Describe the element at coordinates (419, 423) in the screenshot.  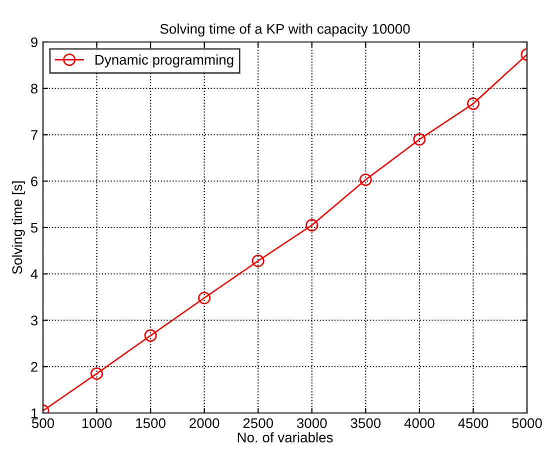
I see `x-tick-label: 4000` at that location.